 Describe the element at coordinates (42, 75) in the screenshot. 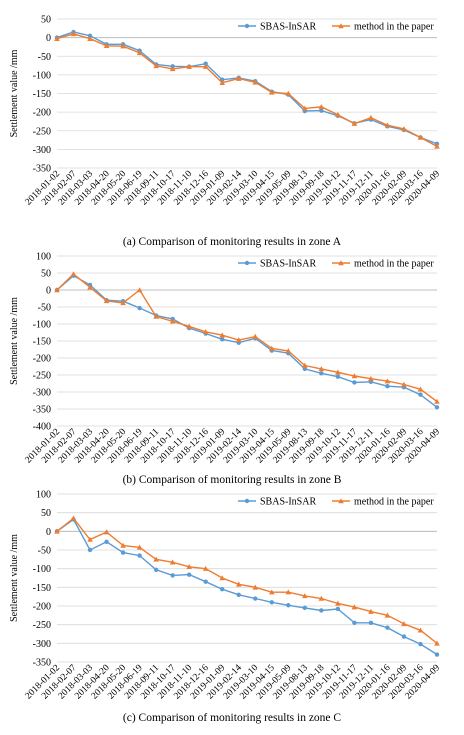

I see `y-tick-label: -100` at that location.